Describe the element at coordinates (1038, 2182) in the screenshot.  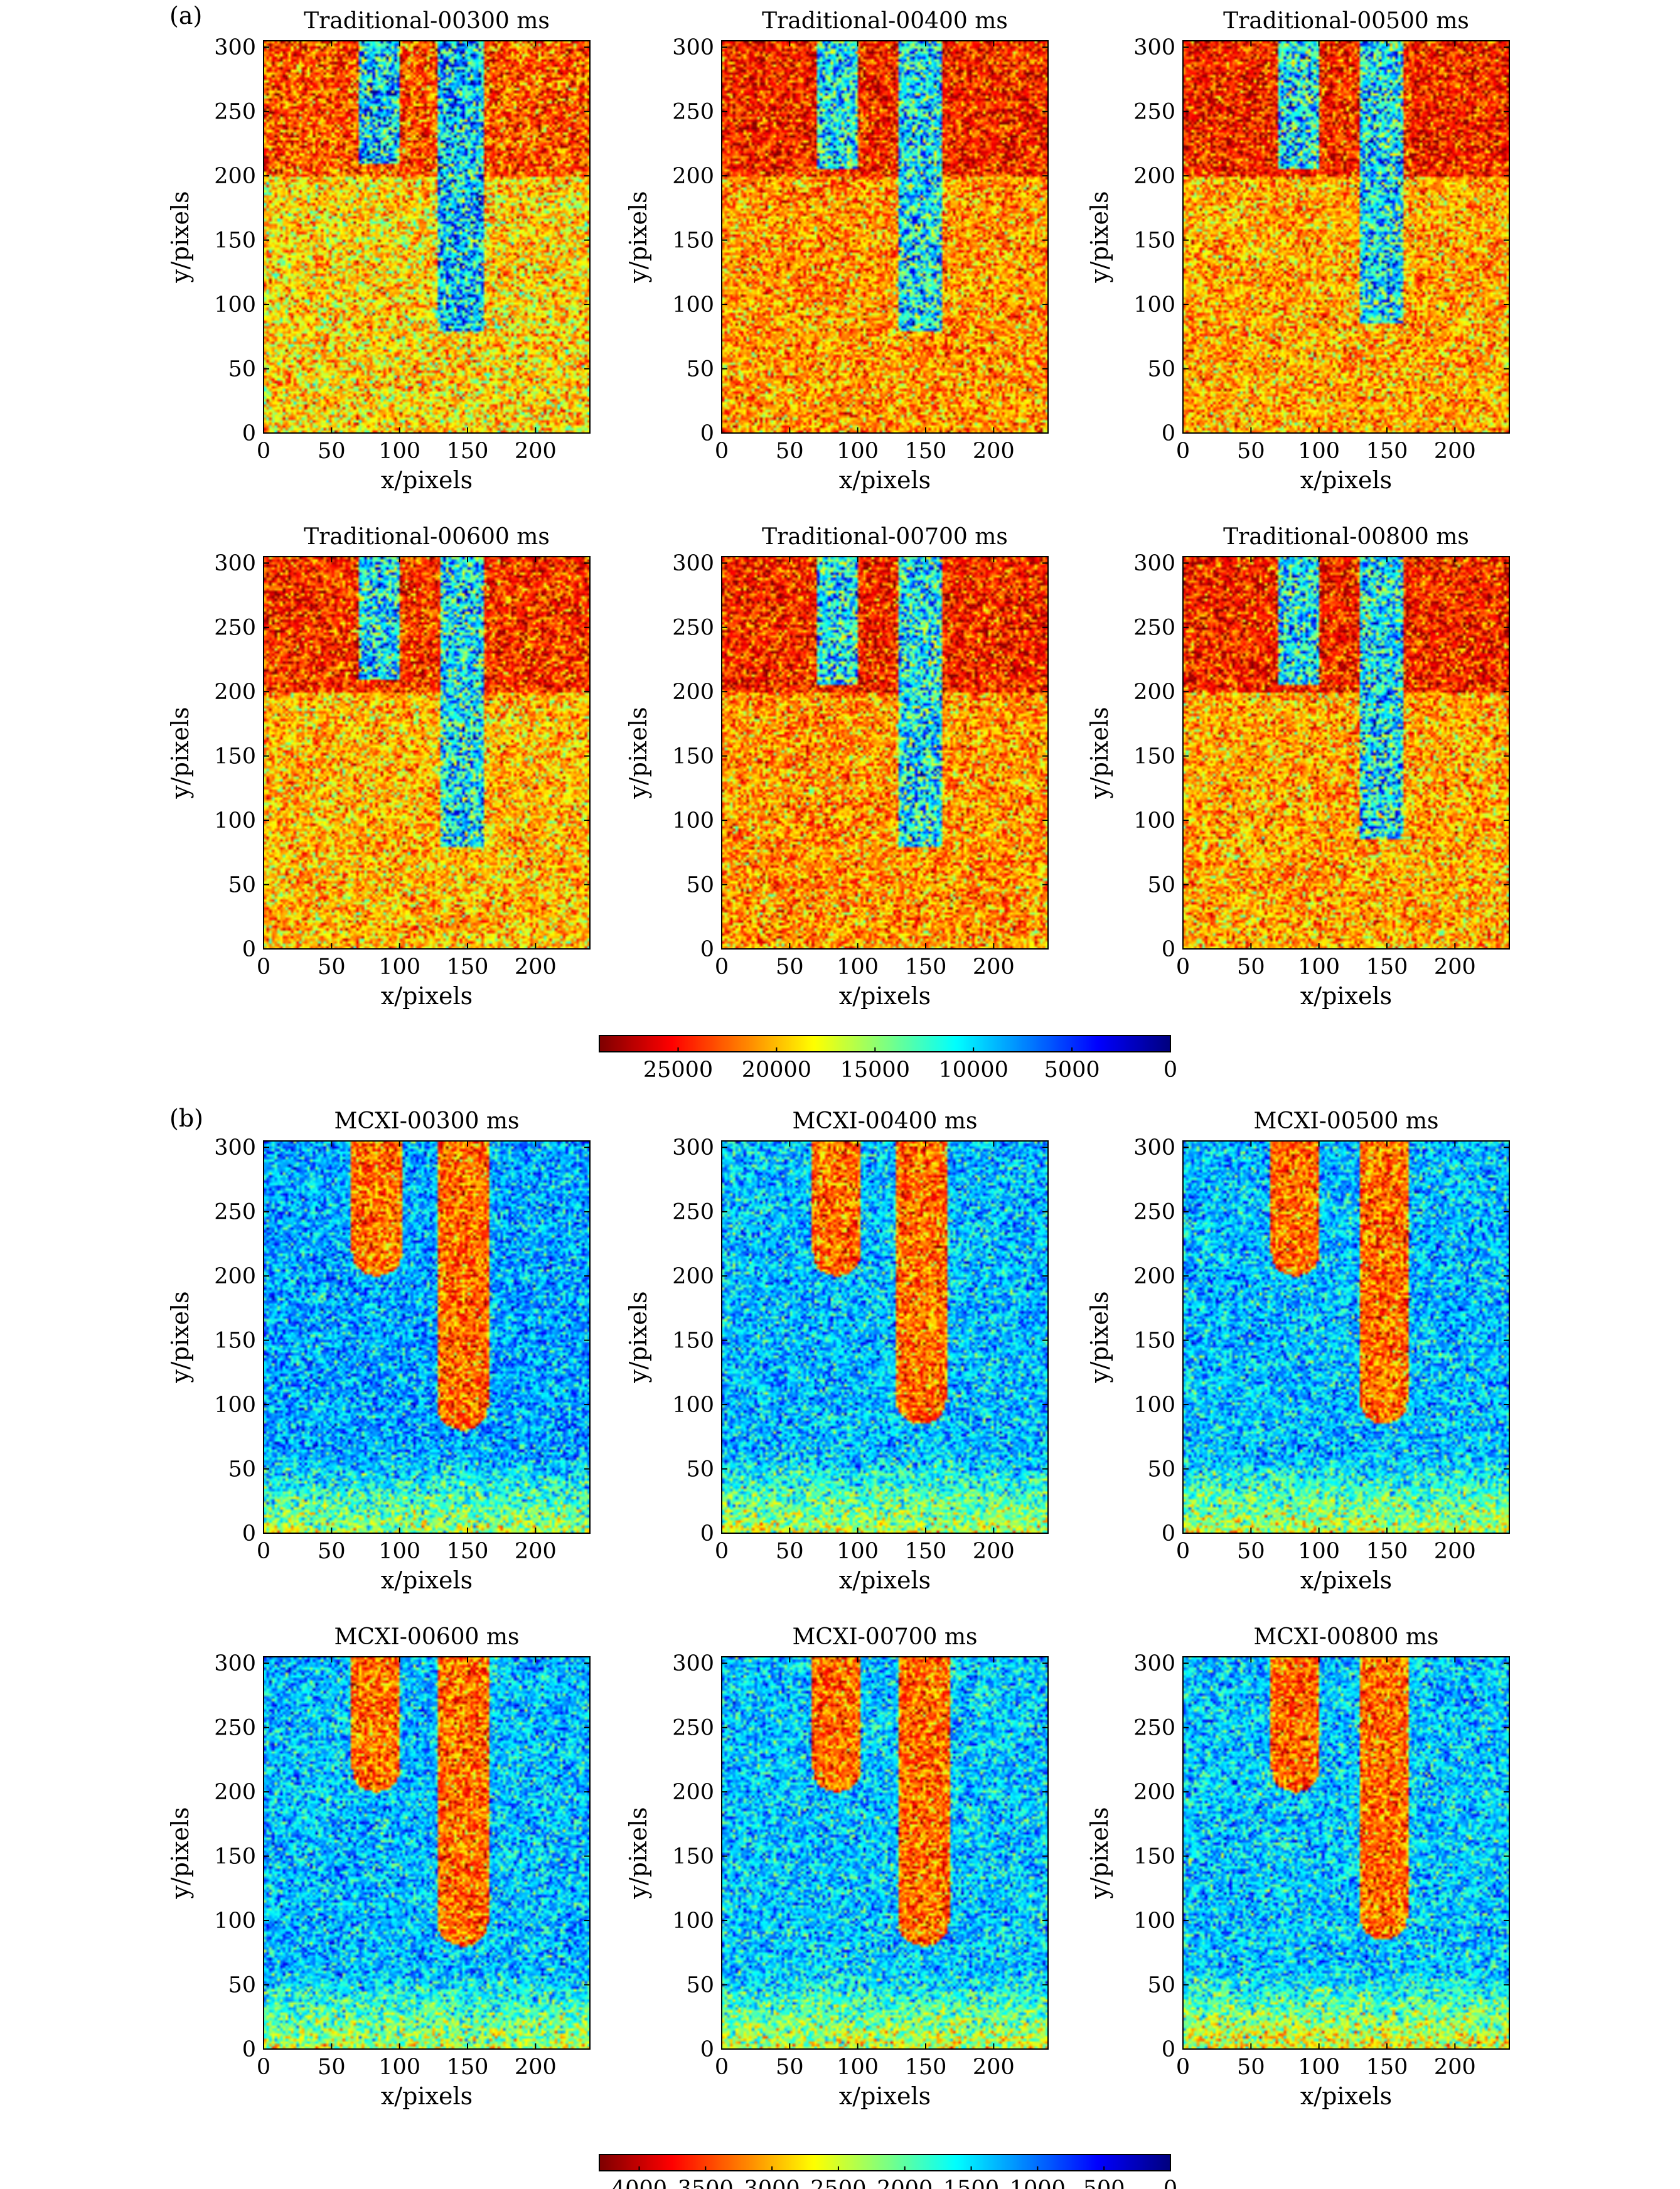
I see `colorbar-tick-label: 1000` at that location.